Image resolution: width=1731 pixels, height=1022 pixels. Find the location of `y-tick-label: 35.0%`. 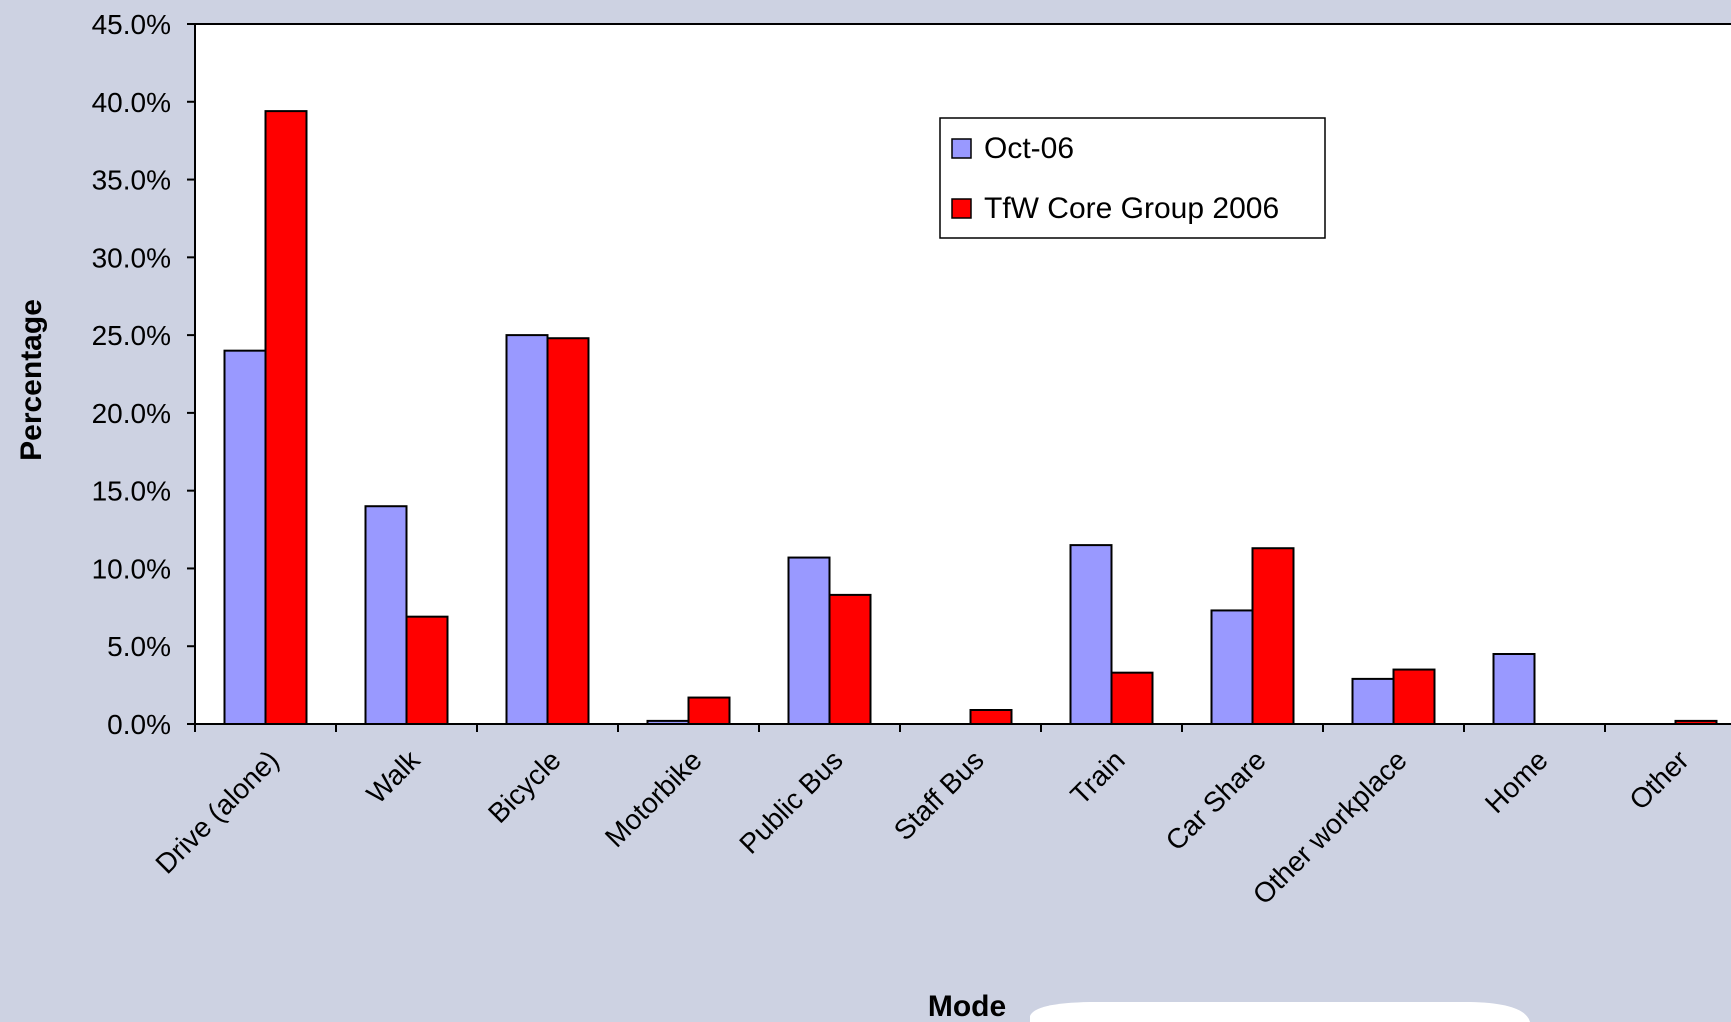

y-tick-label: 35.0% is located at coordinates (131, 180).